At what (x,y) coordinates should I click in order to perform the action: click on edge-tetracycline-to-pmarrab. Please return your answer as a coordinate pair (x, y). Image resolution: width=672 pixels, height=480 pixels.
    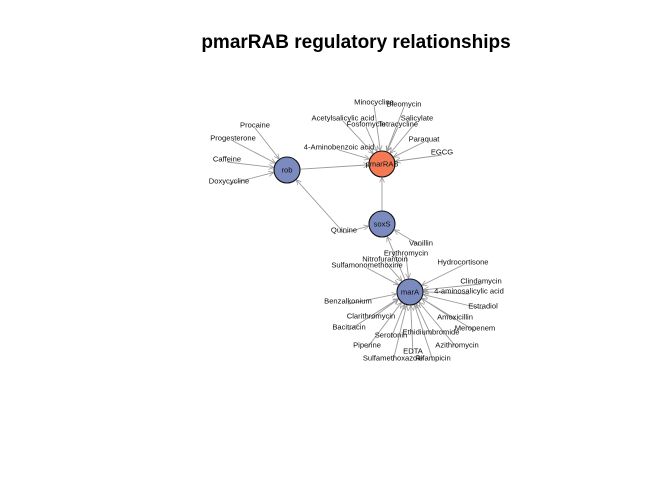
    Looking at the image, I should click on (393, 138).